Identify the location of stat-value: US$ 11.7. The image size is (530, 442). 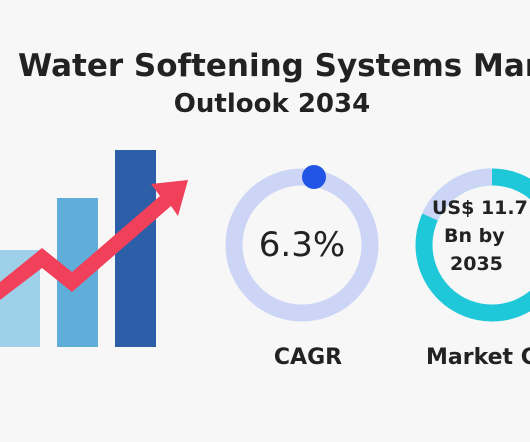
(480, 208).